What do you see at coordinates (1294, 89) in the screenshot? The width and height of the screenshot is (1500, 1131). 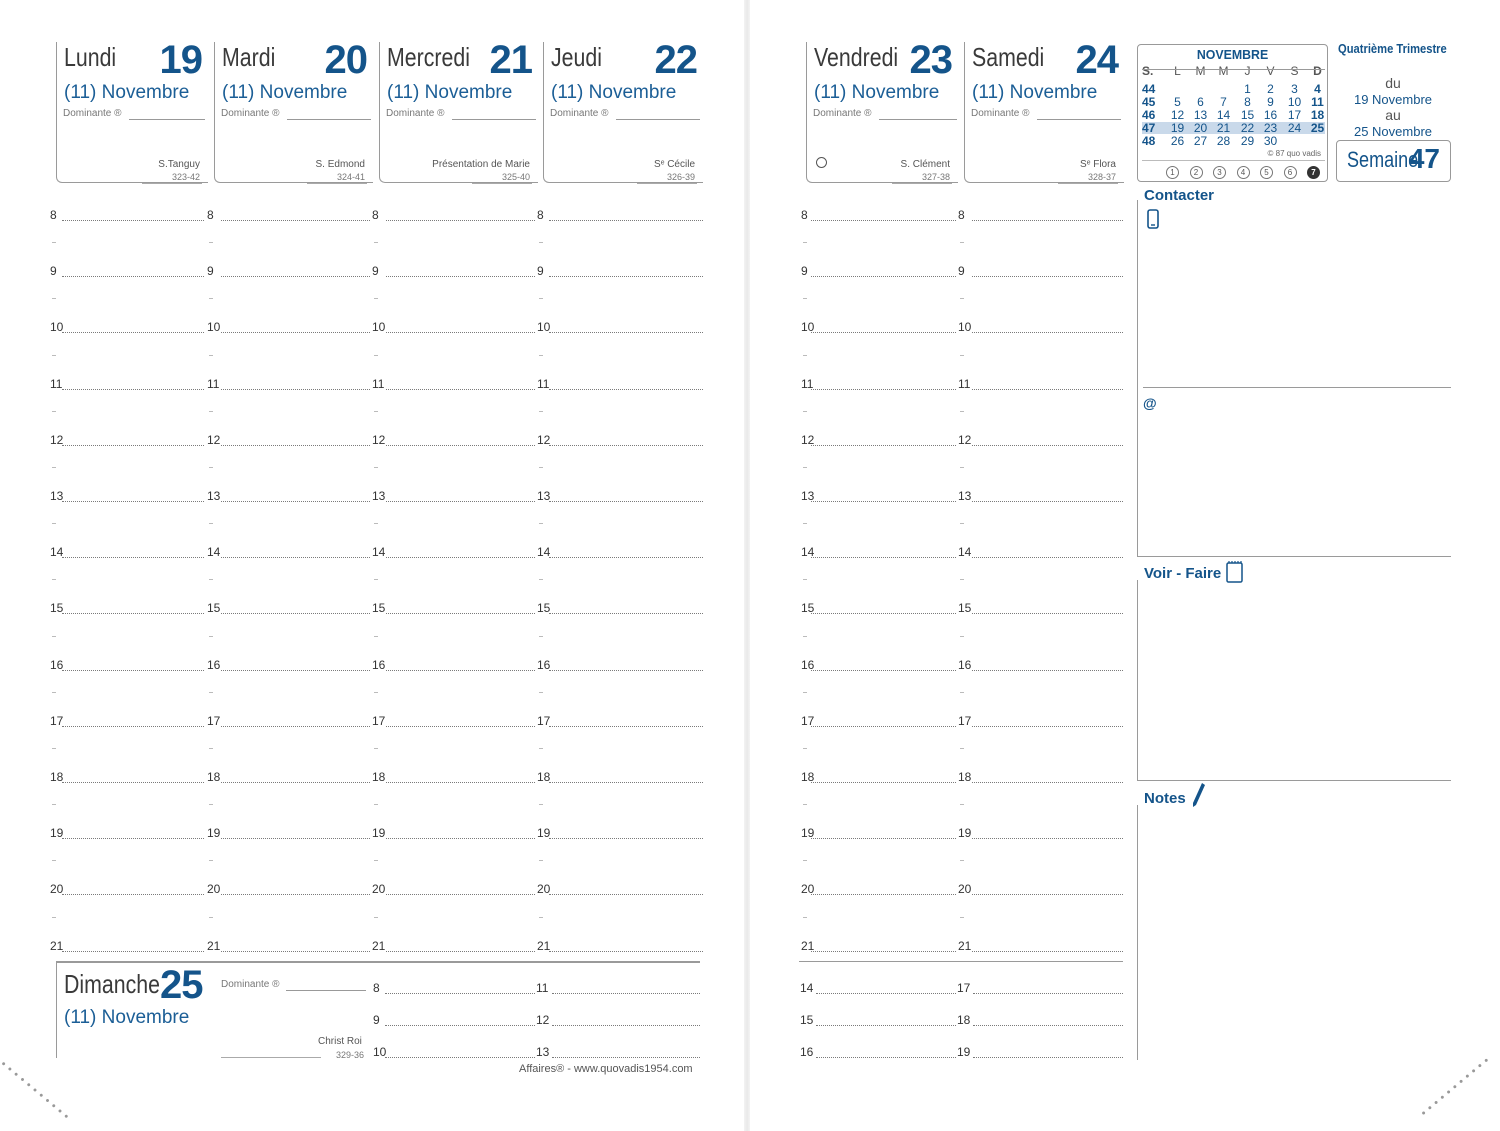 I see `calendar-day: 3` at bounding box center [1294, 89].